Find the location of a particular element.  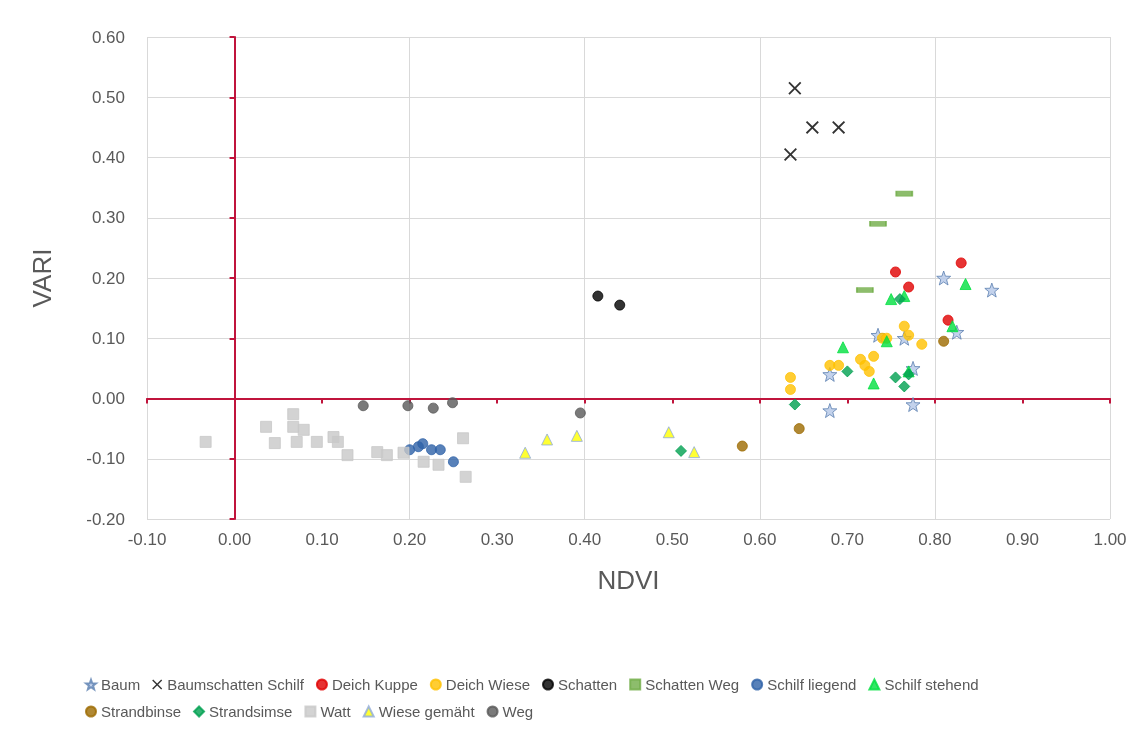

legend-label: Baumschatten Schilf is located at coordinates (236, 684).